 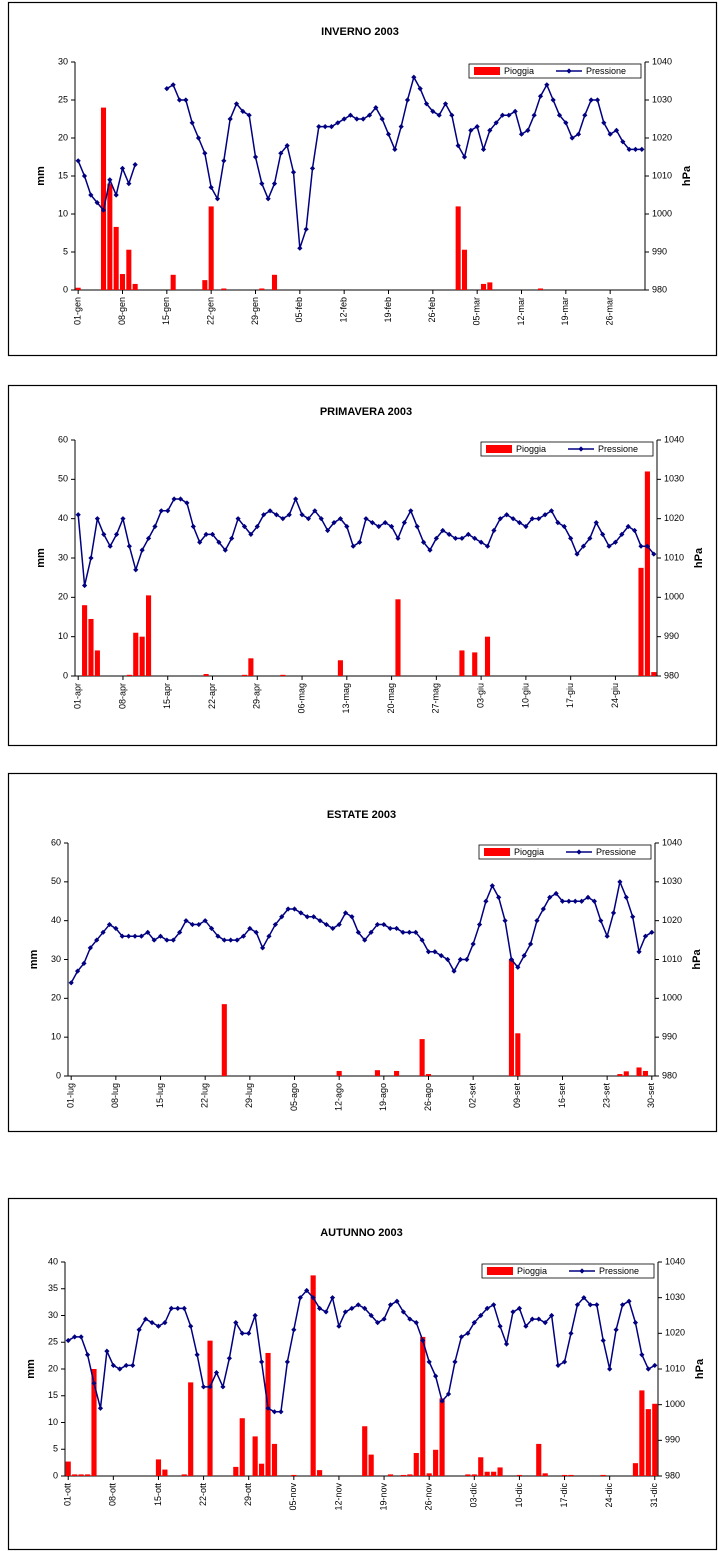 What do you see at coordinates (53, 1315) in the screenshot?
I see `y-tick-label: 30` at bounding box center [53, 1315].